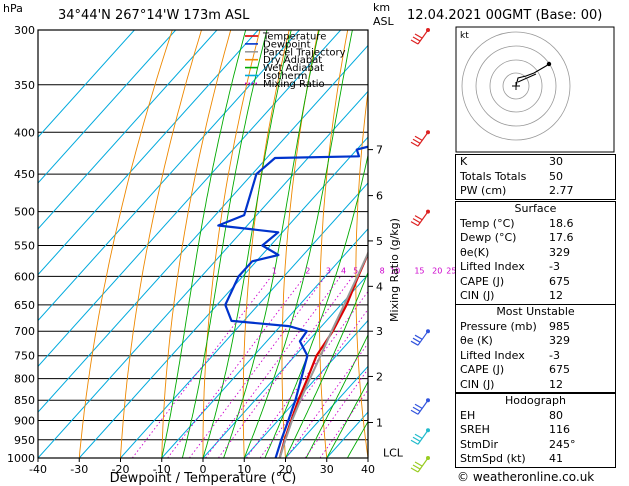 The image size is (629, 486). I want to click on pressure-tick-label: 1000, so click(21, 458).